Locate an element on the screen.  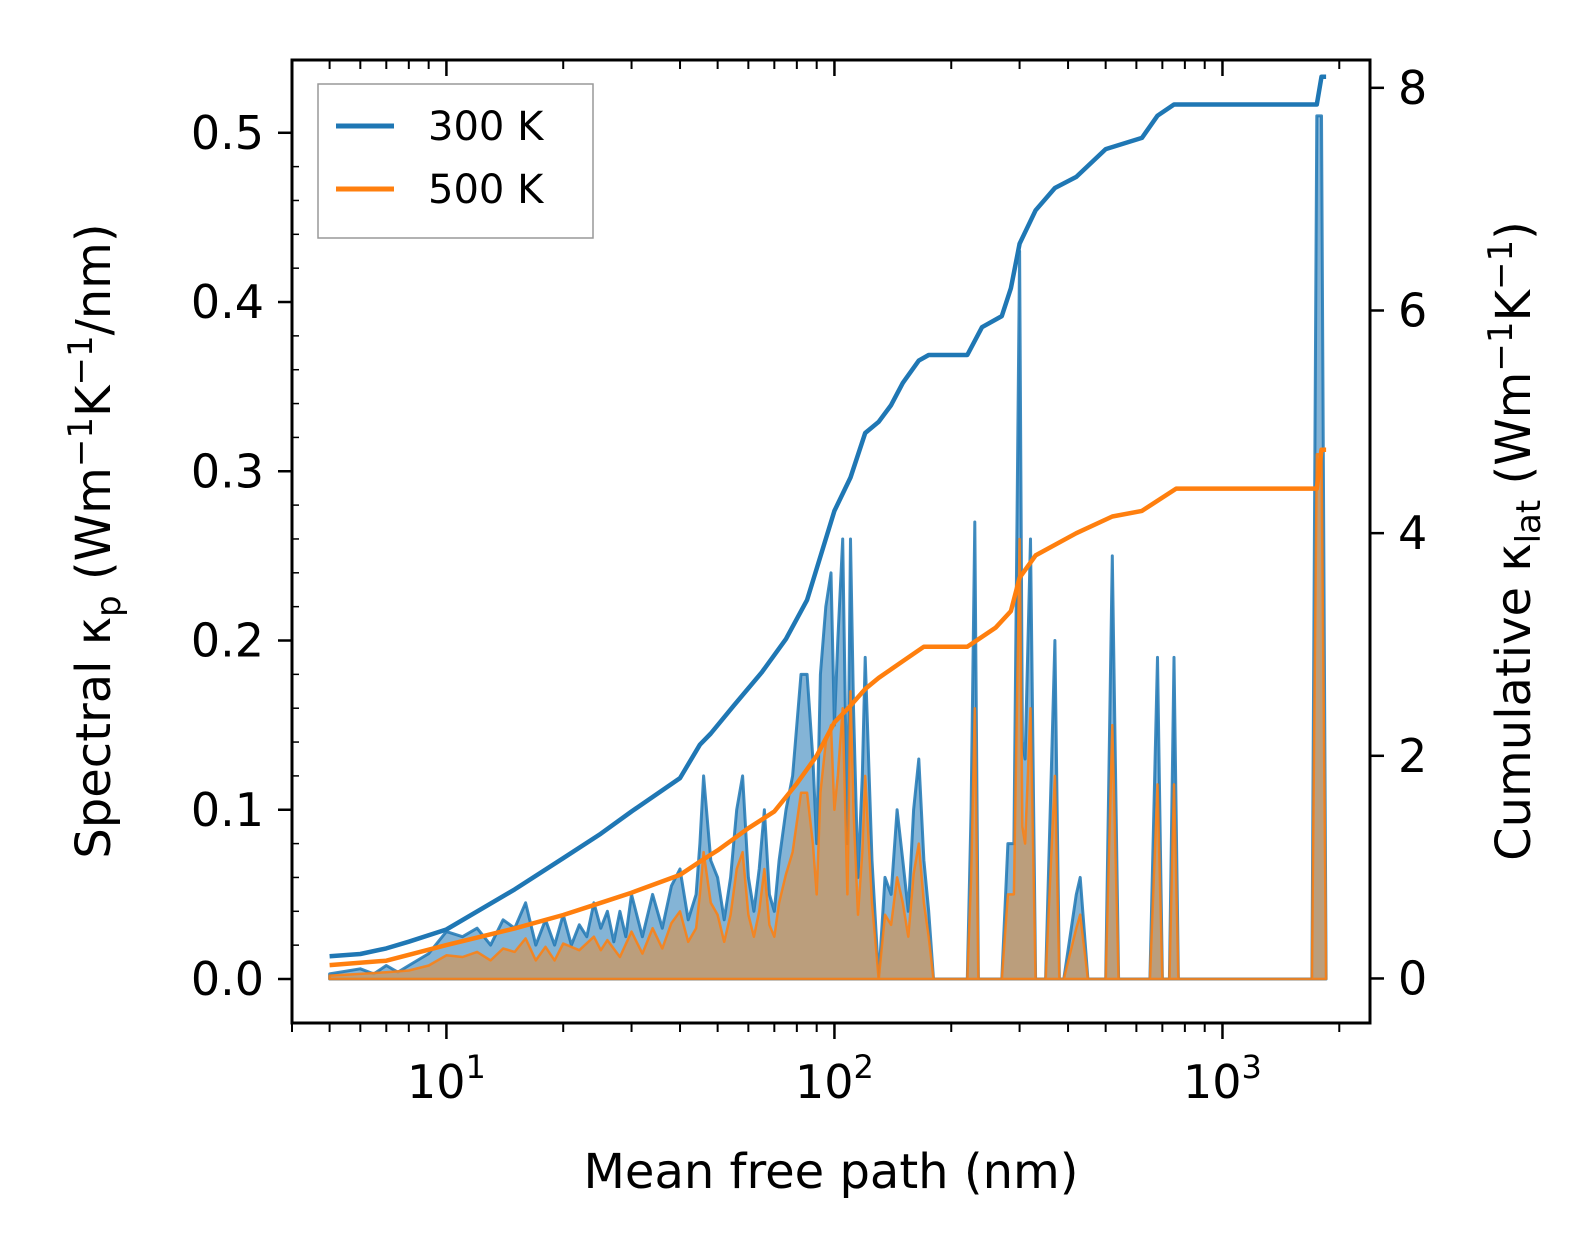
x-tick-label: 10² is located at coordinates (834, 1078).